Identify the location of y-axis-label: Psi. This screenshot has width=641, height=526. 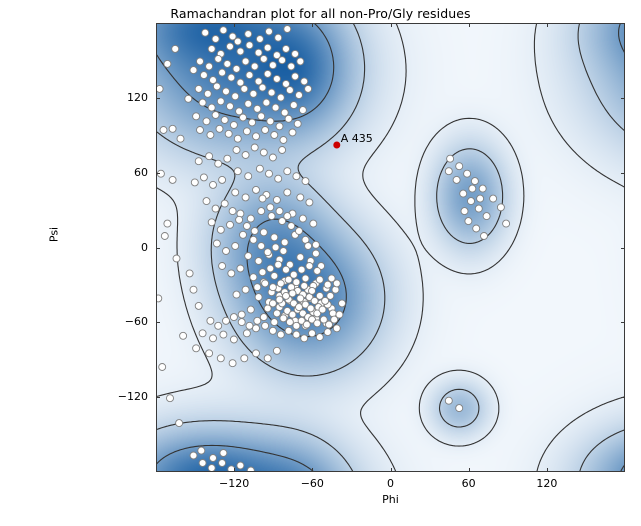
(54, 234).